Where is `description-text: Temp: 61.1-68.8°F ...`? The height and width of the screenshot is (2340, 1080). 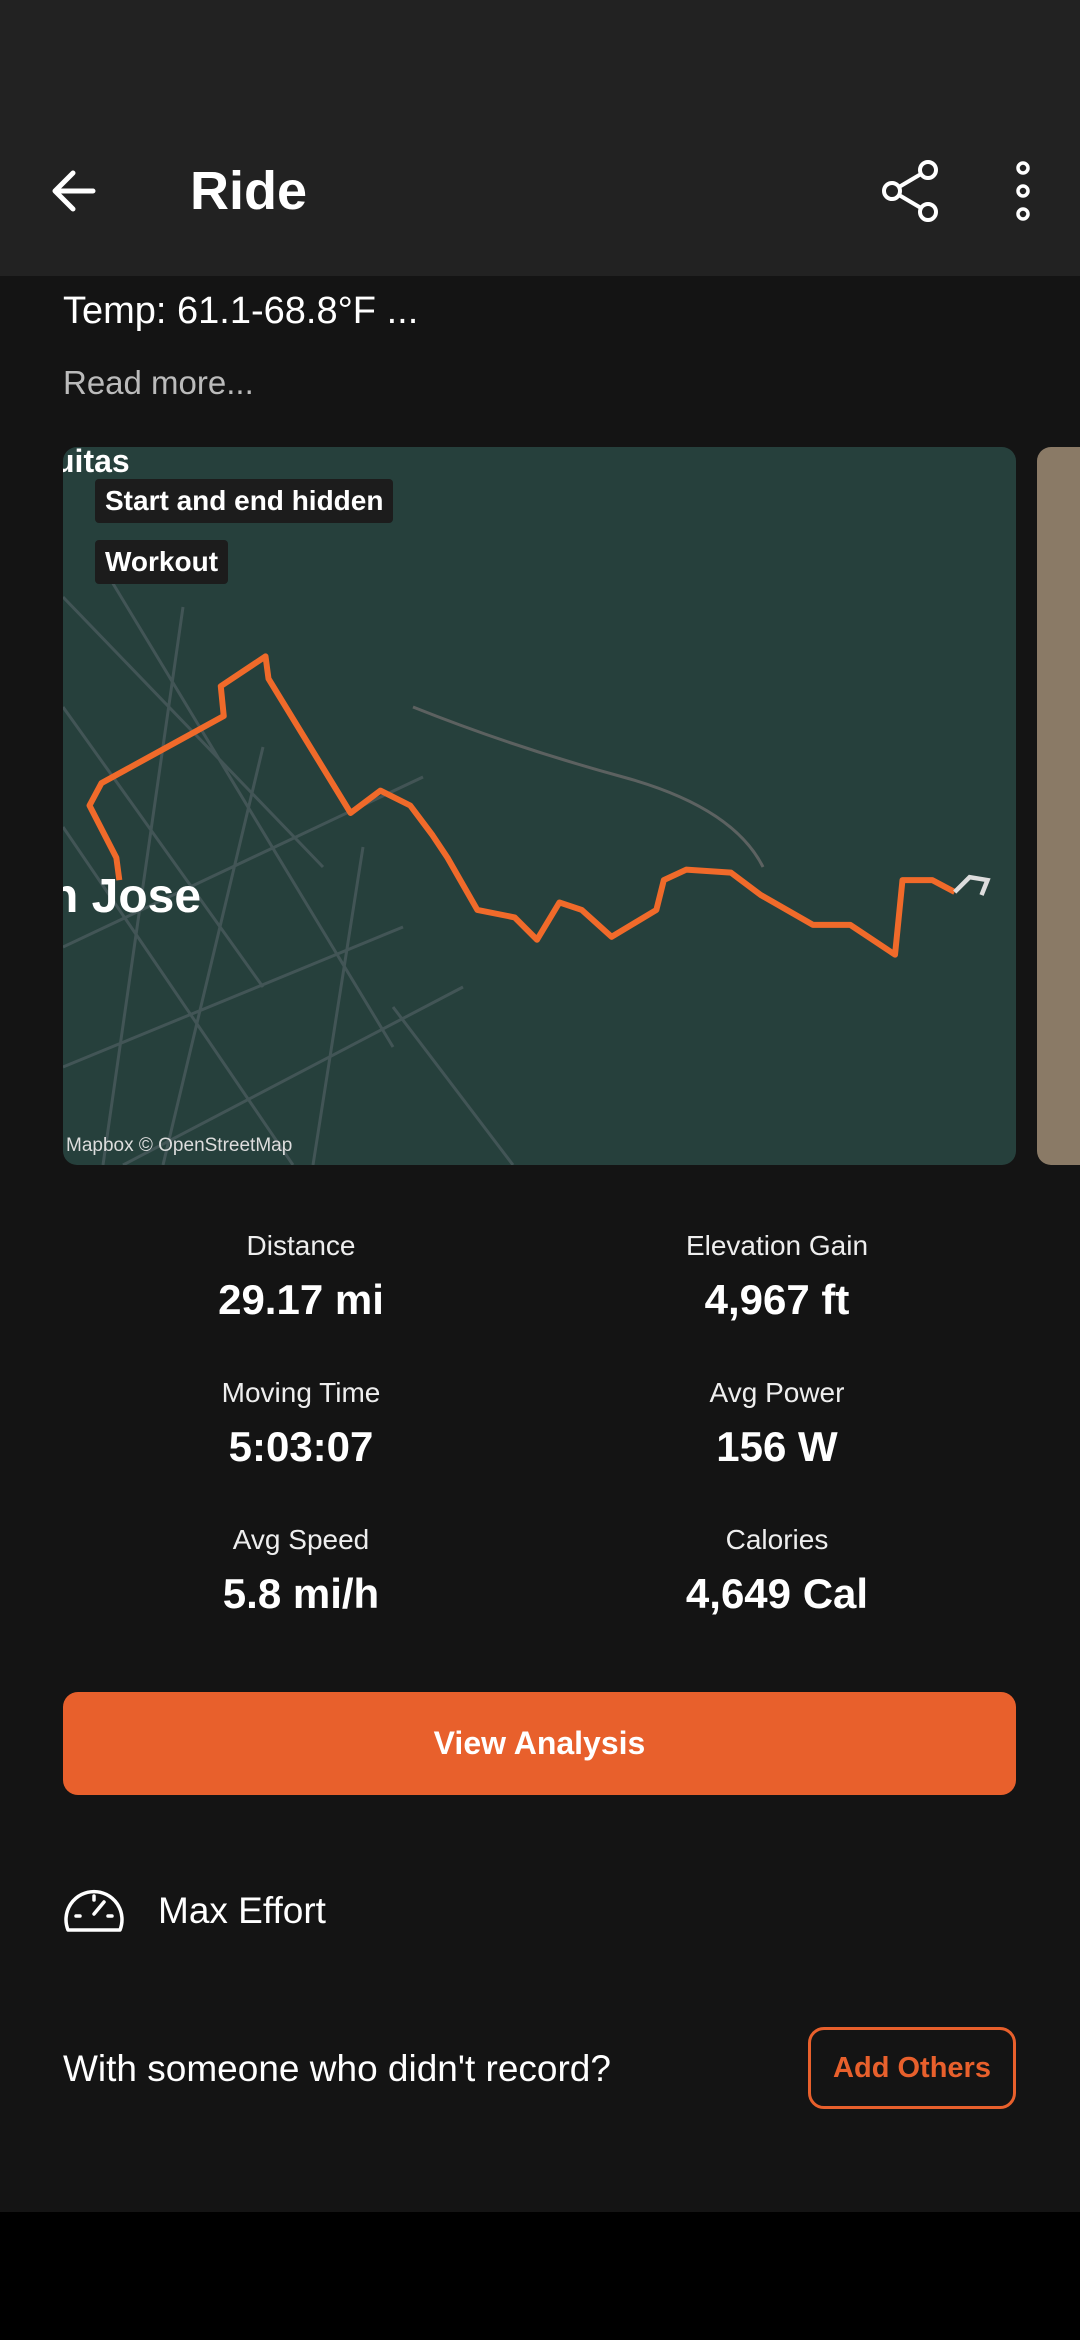
description-text: Temp: 61.1-68.8°F ... is located at coordinates (241, 311).